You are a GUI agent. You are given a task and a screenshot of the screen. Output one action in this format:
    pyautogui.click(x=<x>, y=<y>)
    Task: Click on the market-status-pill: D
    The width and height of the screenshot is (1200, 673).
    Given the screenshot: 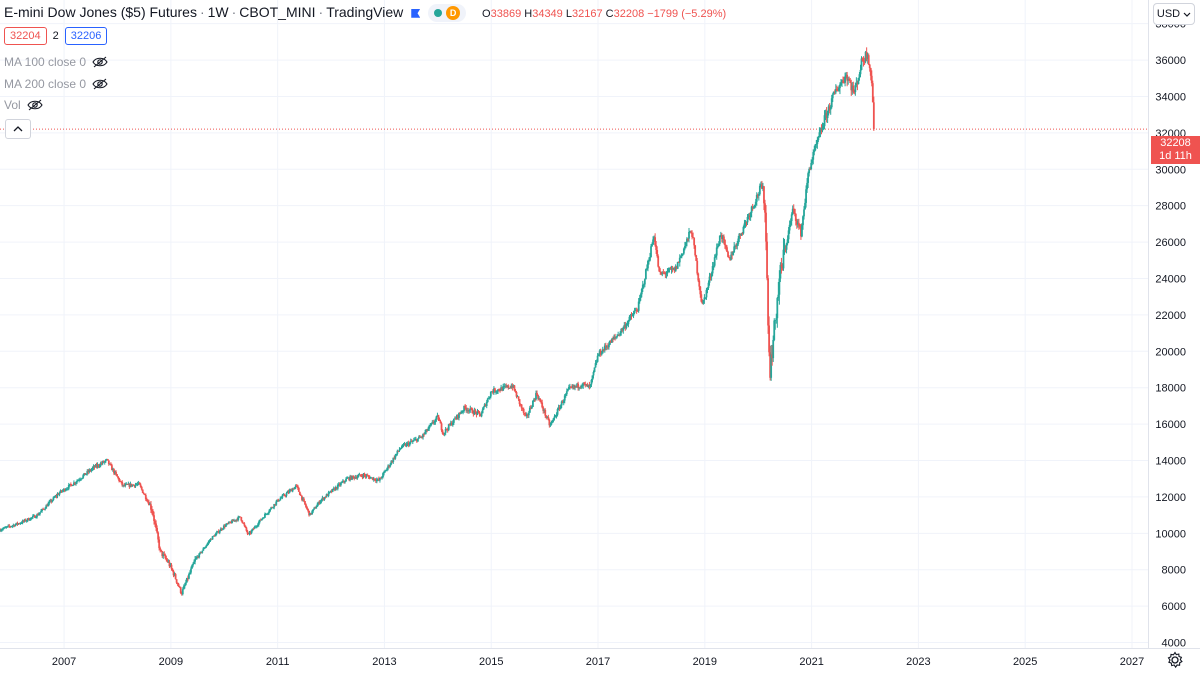 What is the action you would take?
    pyautogui.click(x=447, y=13)
    